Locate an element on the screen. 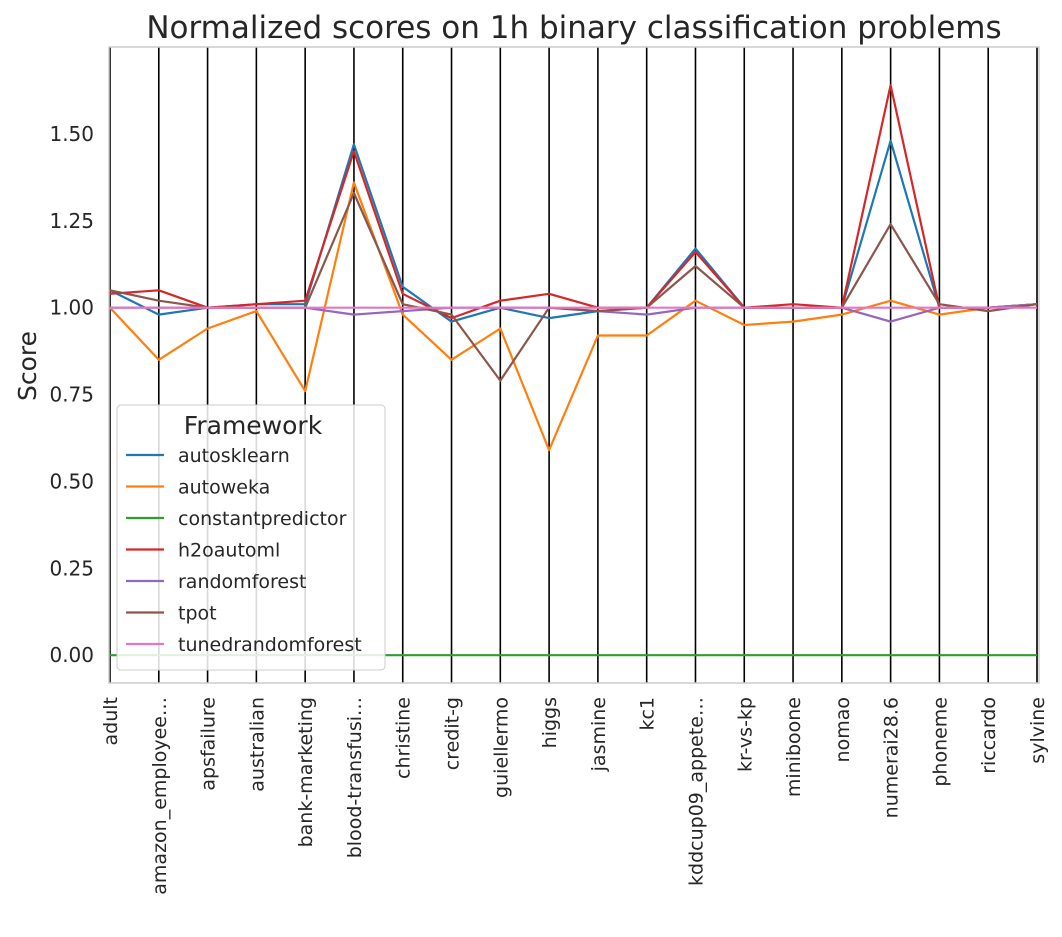  y-tick-label: 1.00 is located at coordinates (71, 308).